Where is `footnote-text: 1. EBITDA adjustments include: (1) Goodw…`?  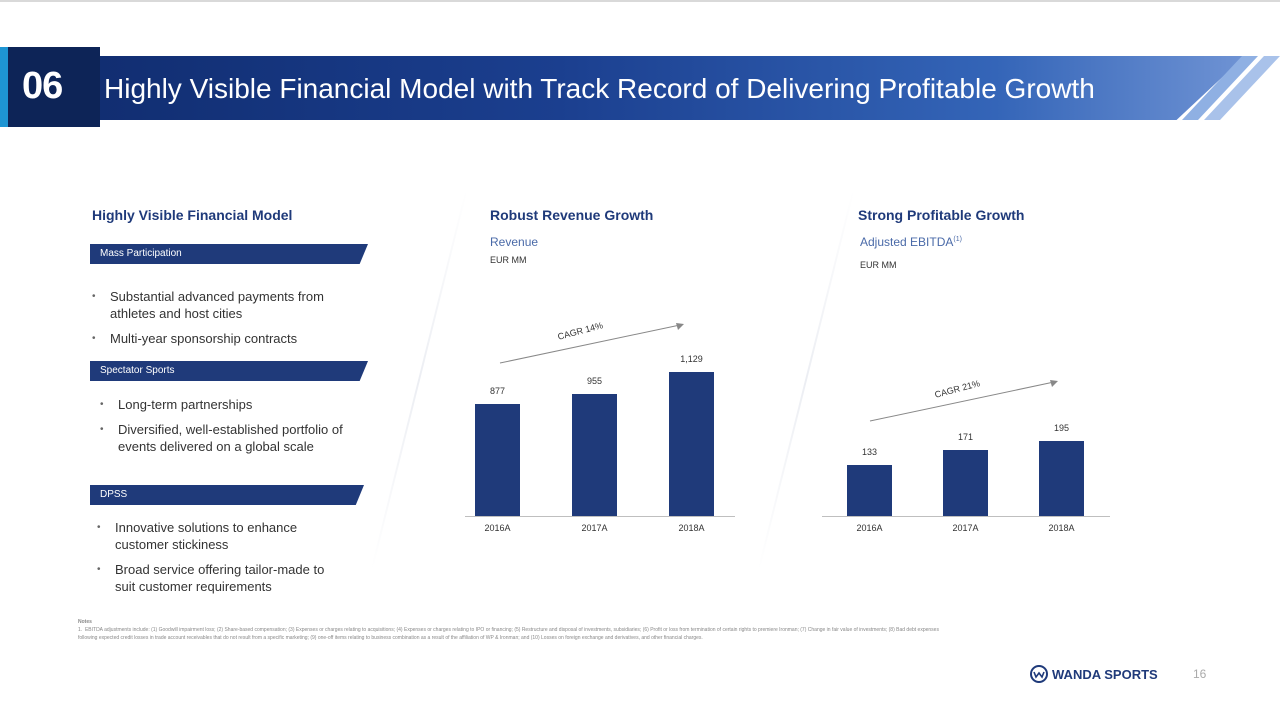 footnote-text: 1. EBITDA adjustments include: (1) Goodw… is located at coordinates (518, 634).